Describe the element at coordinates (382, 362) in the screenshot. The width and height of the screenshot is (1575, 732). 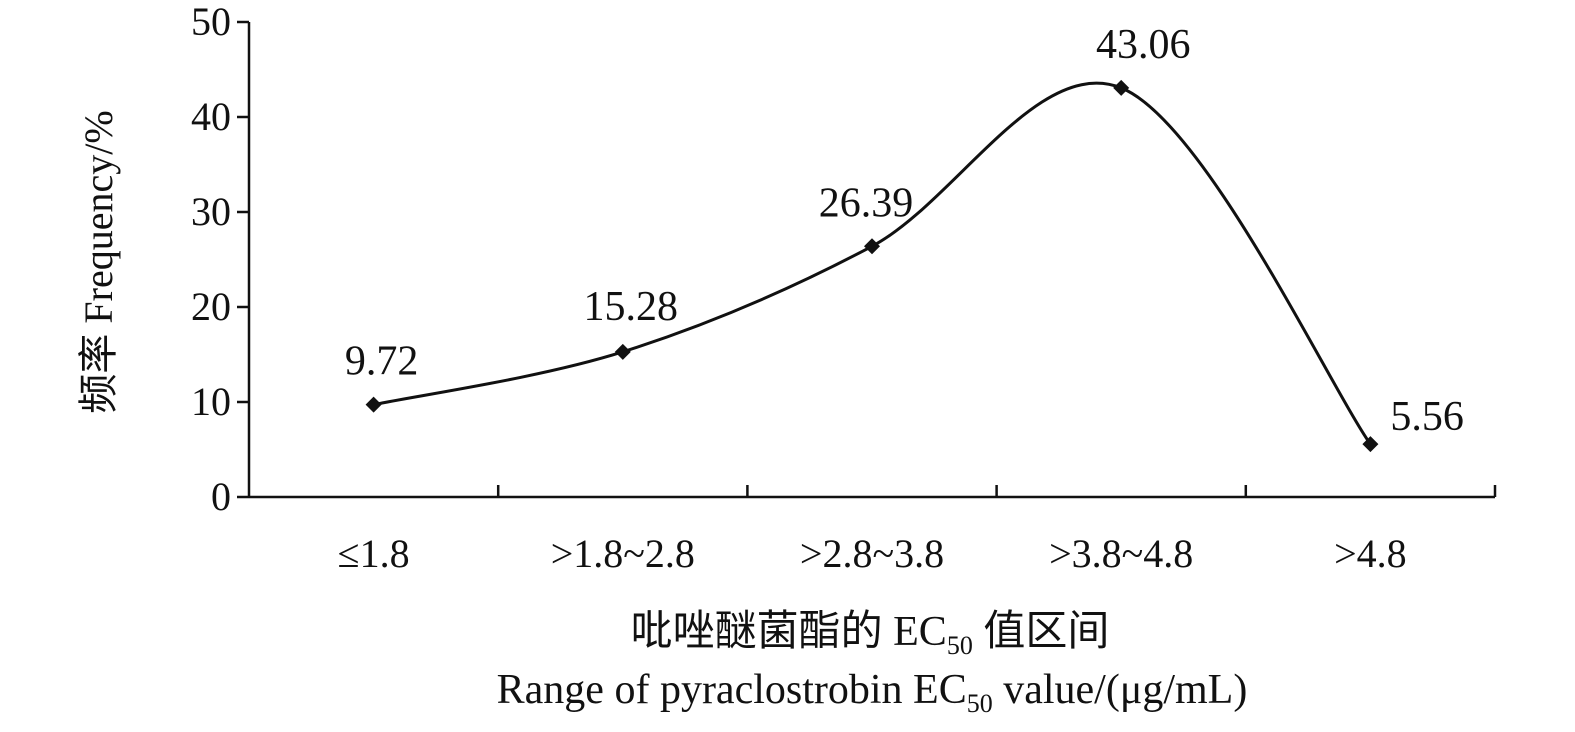
I see `data-label: 9.72` at that location.